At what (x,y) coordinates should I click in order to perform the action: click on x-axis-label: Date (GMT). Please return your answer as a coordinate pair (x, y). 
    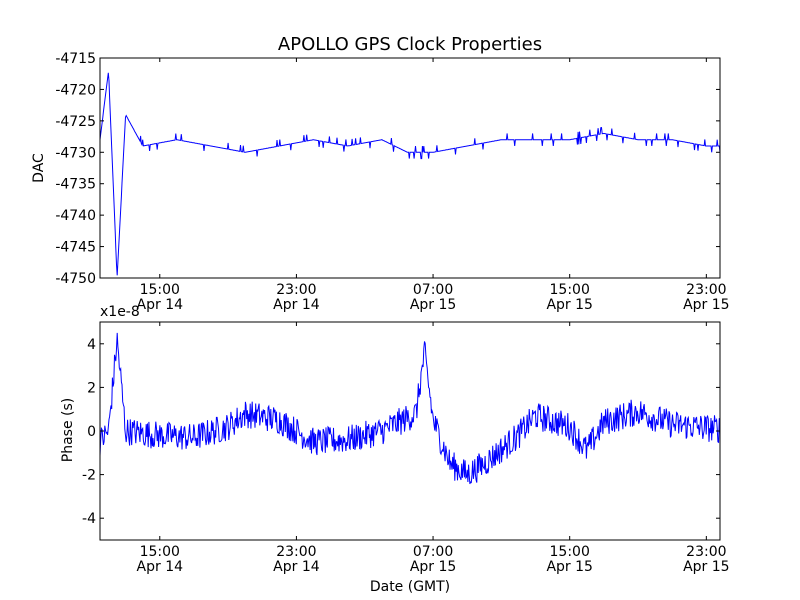
    Looking at the image, I should click on (410, 587).